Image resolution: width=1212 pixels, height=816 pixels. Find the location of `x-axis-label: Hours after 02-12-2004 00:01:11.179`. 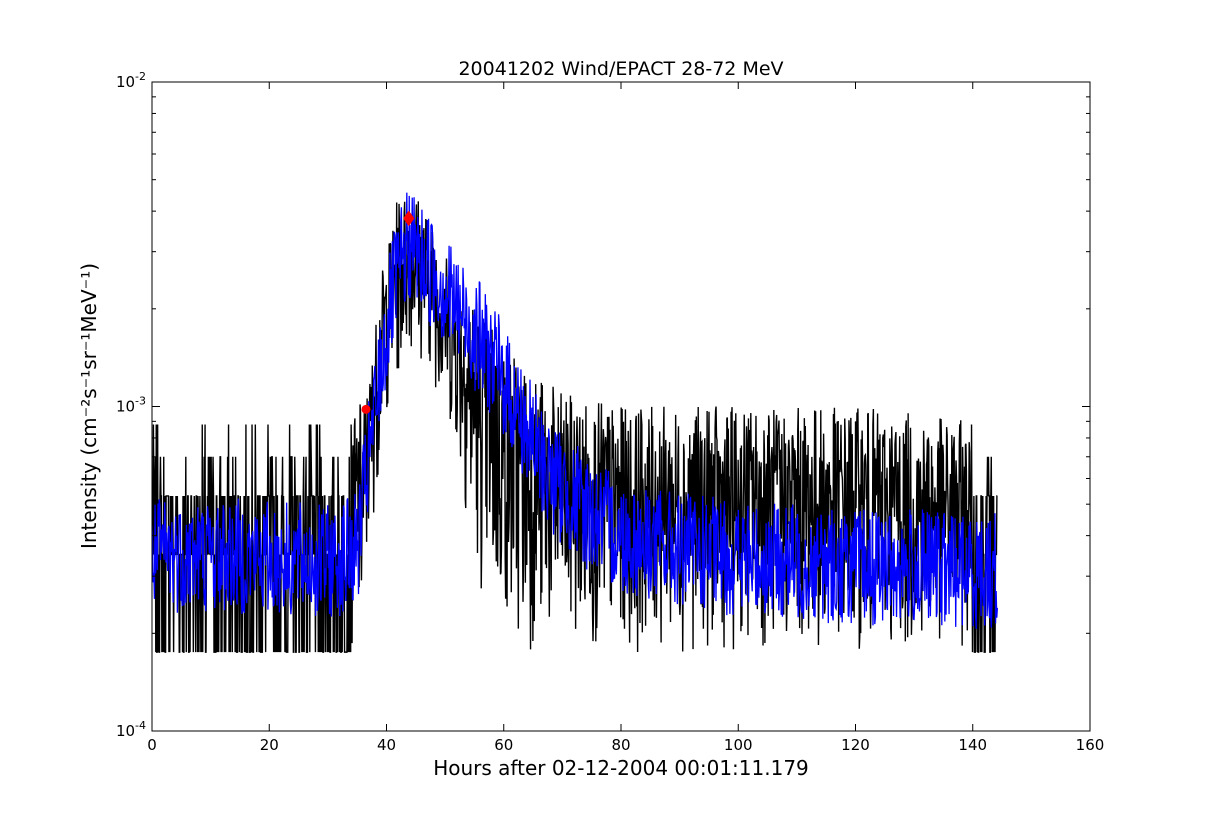

x-axis-label: Hours after 02-12-2004 00:01:11.179 is located at coordinates (621, 768).